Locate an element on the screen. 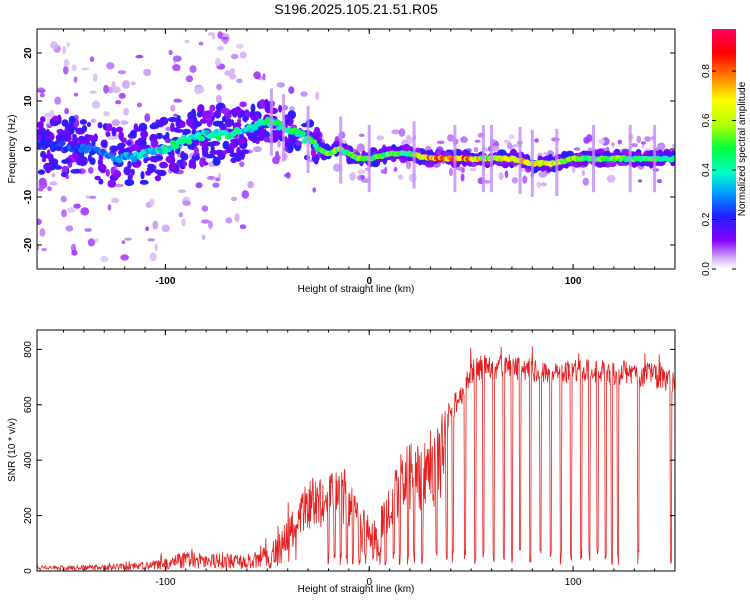  chart-title: S196.2025.105.21.51.R05 is located at coordinates (356, 9).